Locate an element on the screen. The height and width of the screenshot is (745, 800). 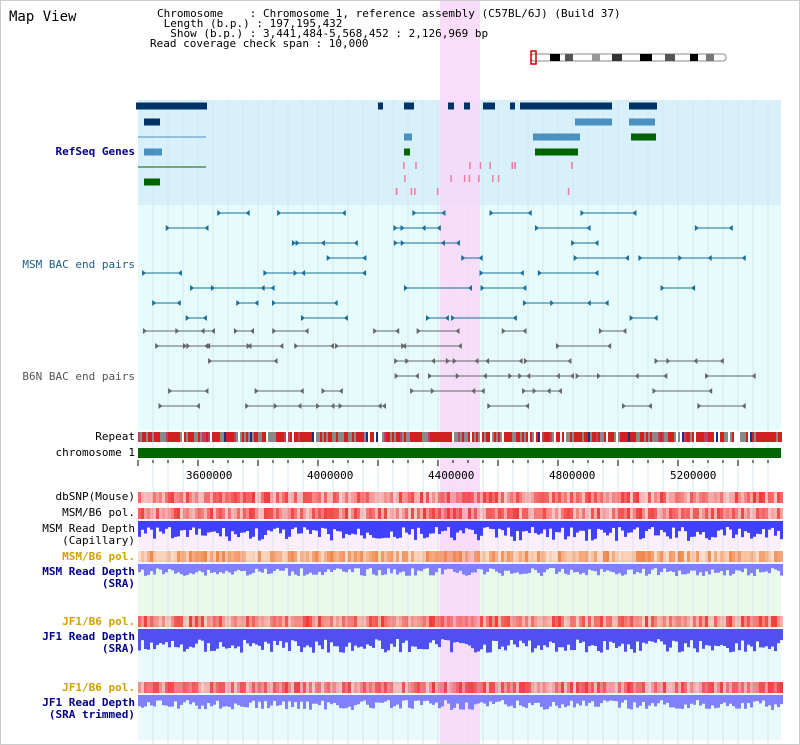
track-label-b6n-bac: B6N BAC end pairs is located at coordinates (78, 376).